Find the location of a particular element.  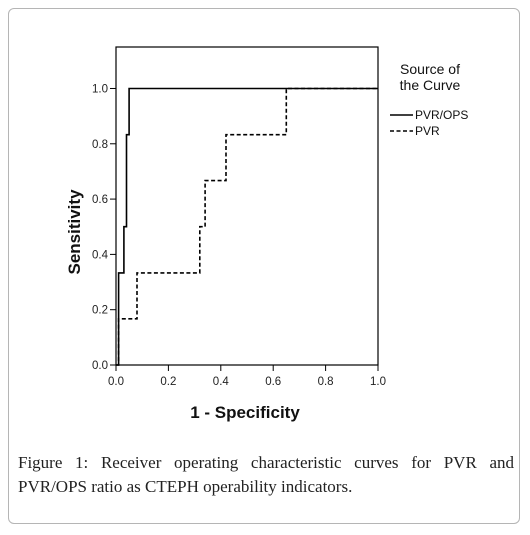

x-axis-label: 1 - Specificity is located at coordinates (245, 412).